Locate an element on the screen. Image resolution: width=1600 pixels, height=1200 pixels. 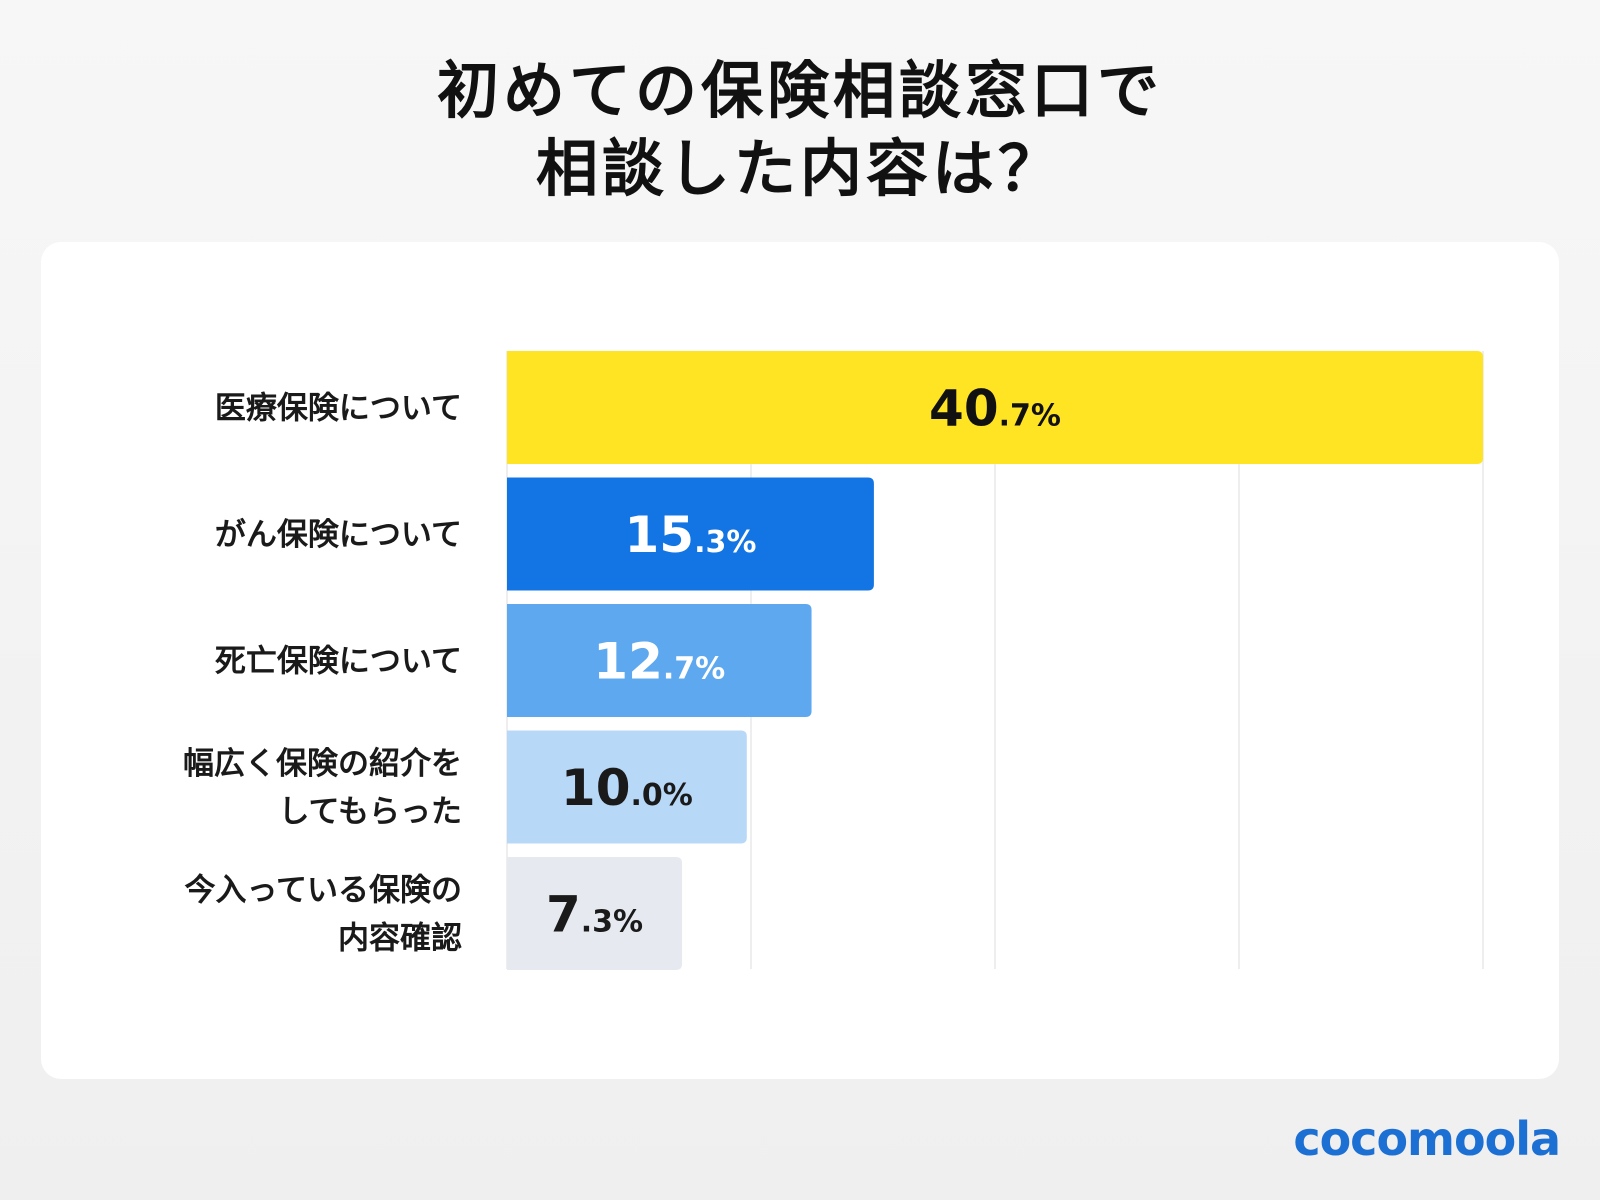
category-label: 今入っている保険の is located at coordinates (323, 891).